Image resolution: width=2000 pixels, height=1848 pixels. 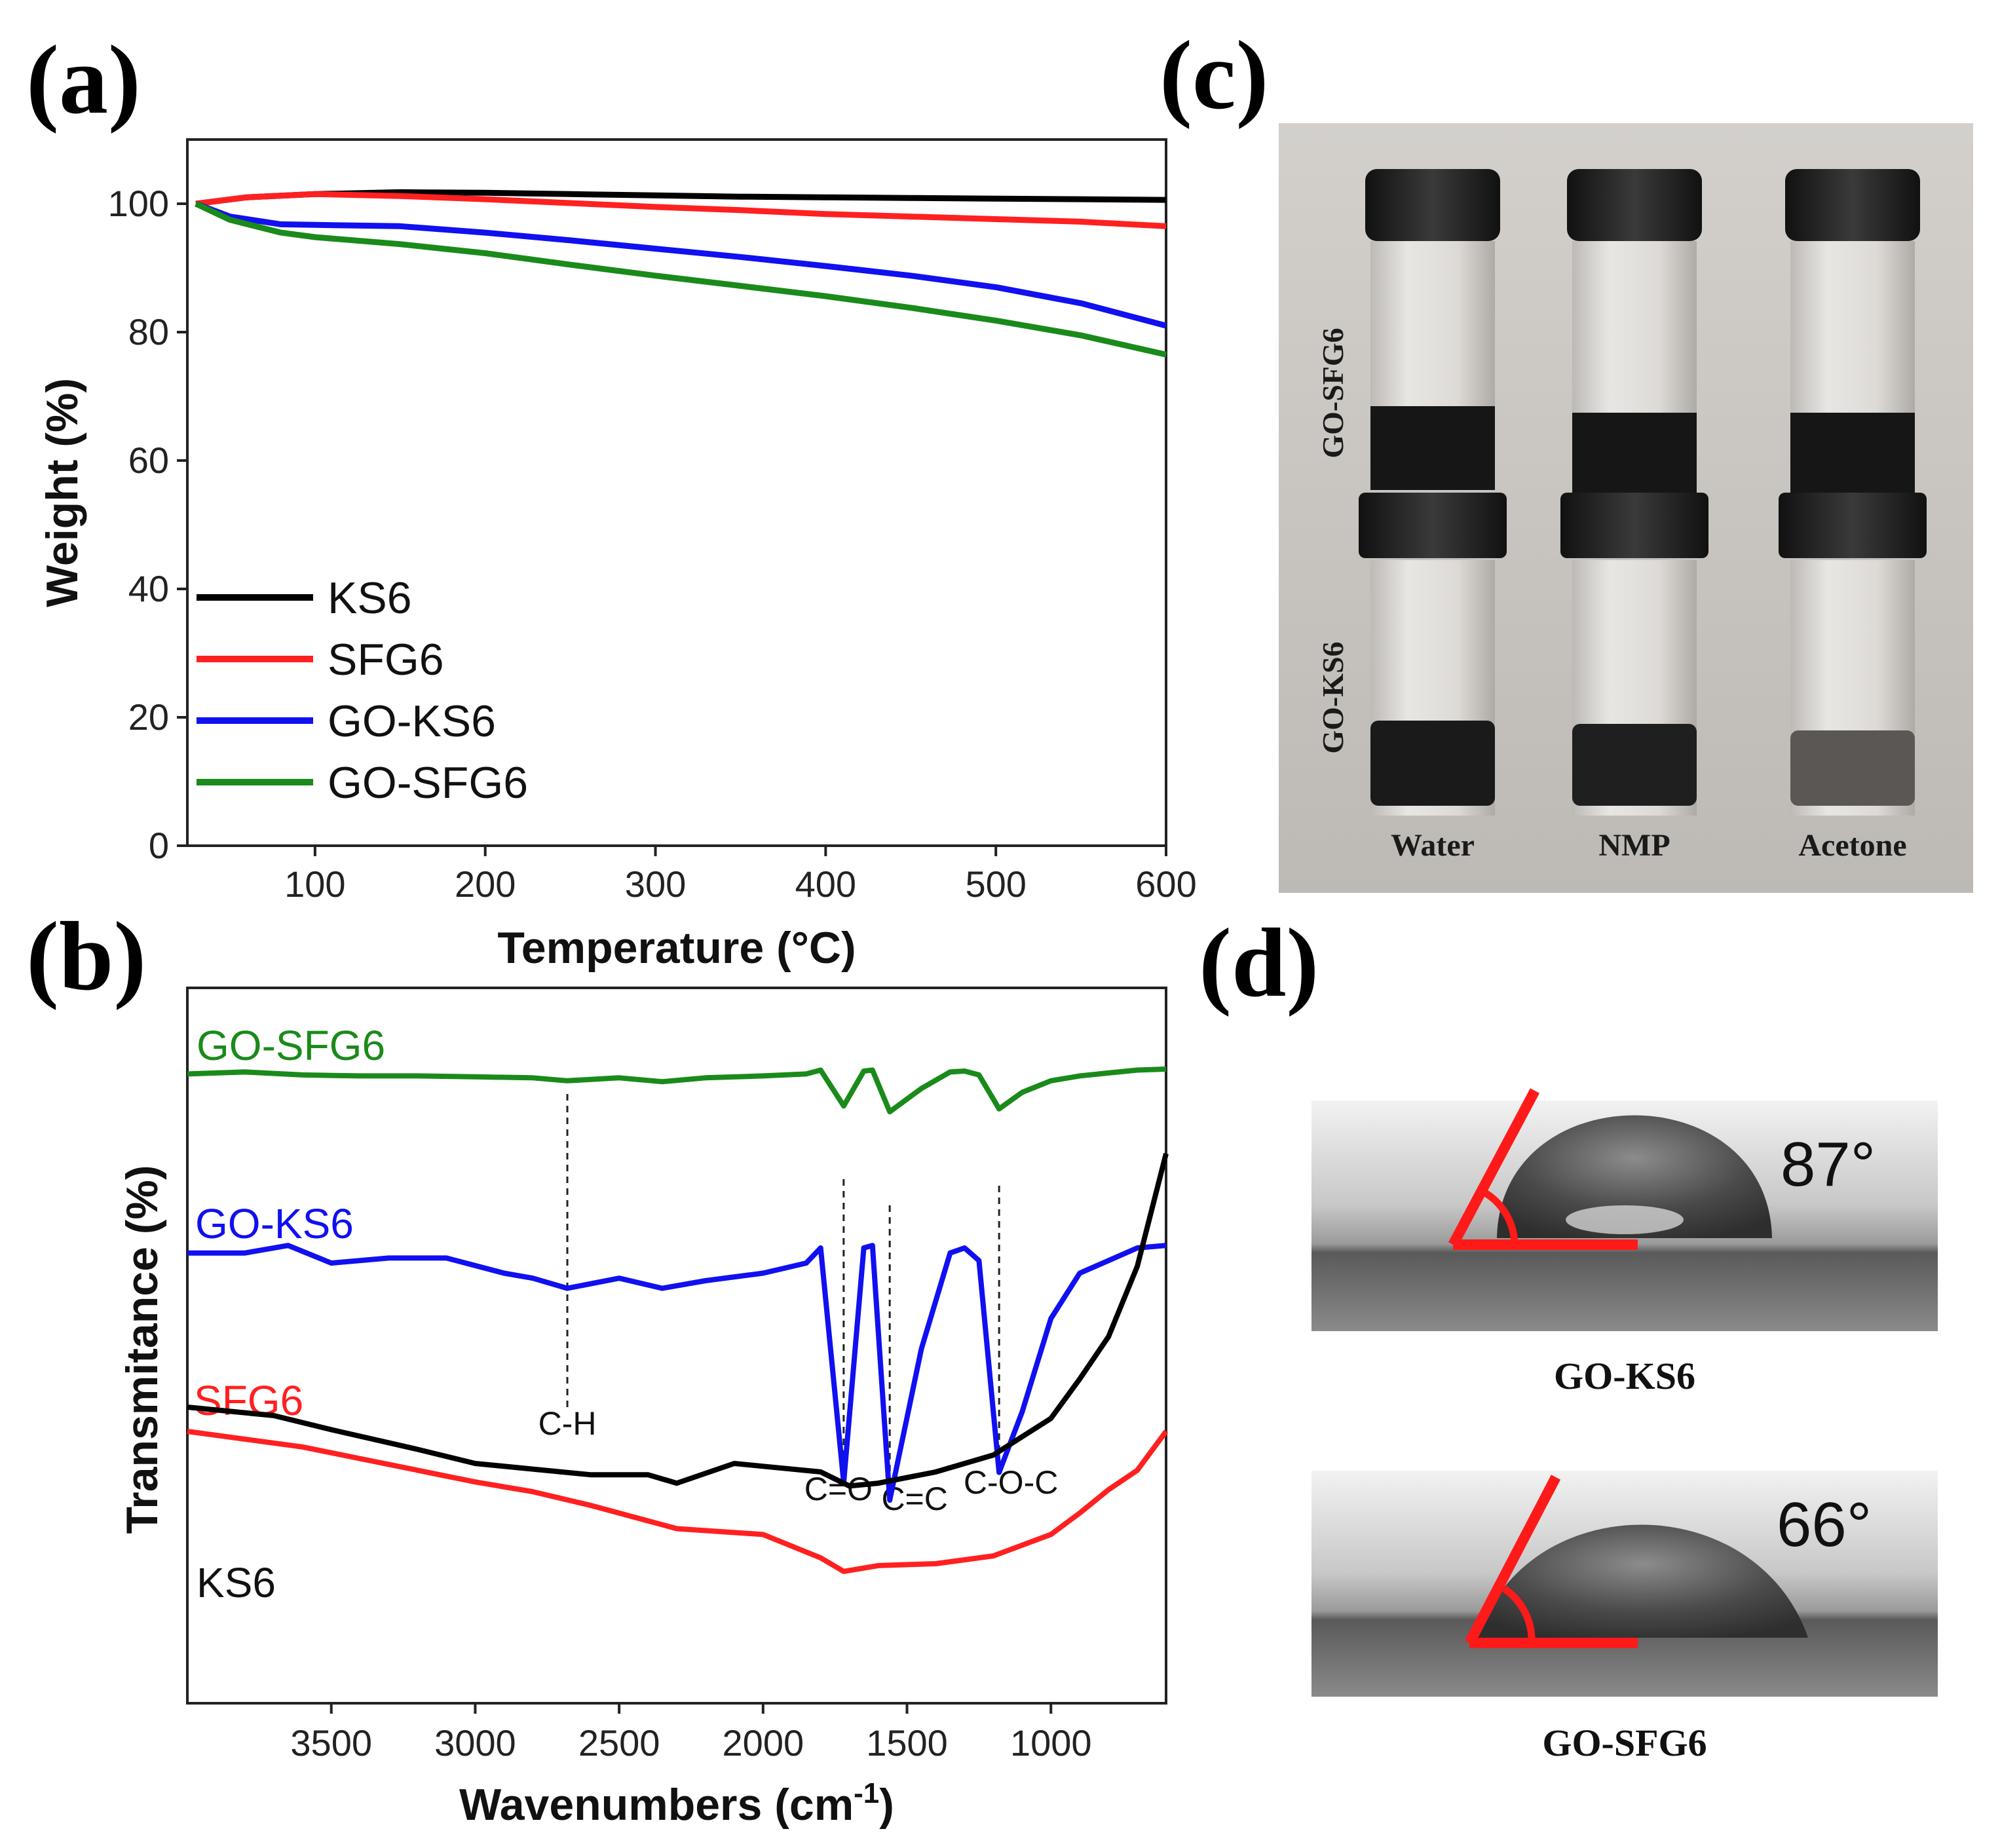 What do you see at coordinates (148, 717) in the screenshot?
I see `tga-ytick-label-20: 20` at bounding box center [148, 717].